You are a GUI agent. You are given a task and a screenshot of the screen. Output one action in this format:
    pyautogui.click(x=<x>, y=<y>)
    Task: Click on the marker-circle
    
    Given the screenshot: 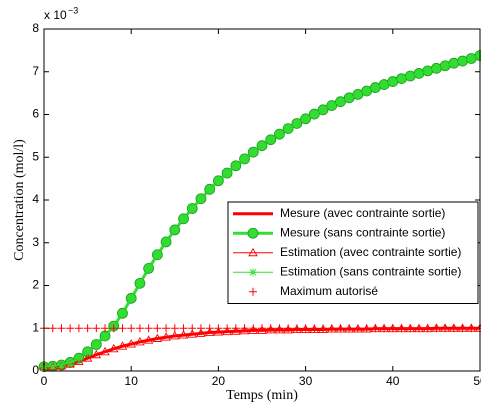 What is the action you would take?
    pyautogui.click(x=253, y=233)
    